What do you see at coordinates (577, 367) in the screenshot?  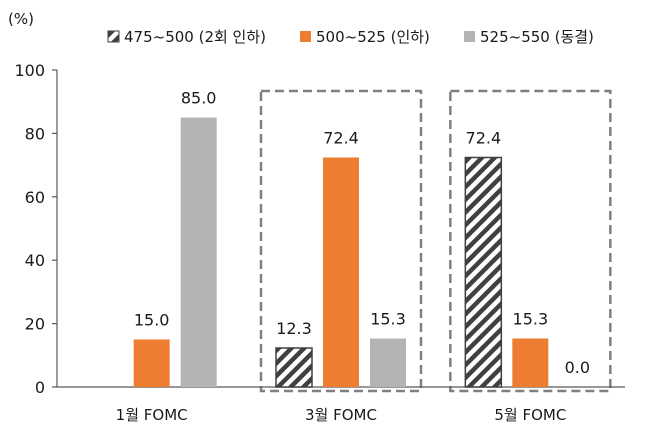 I see `data-label: 0.0` at bounding box center [577, 367].